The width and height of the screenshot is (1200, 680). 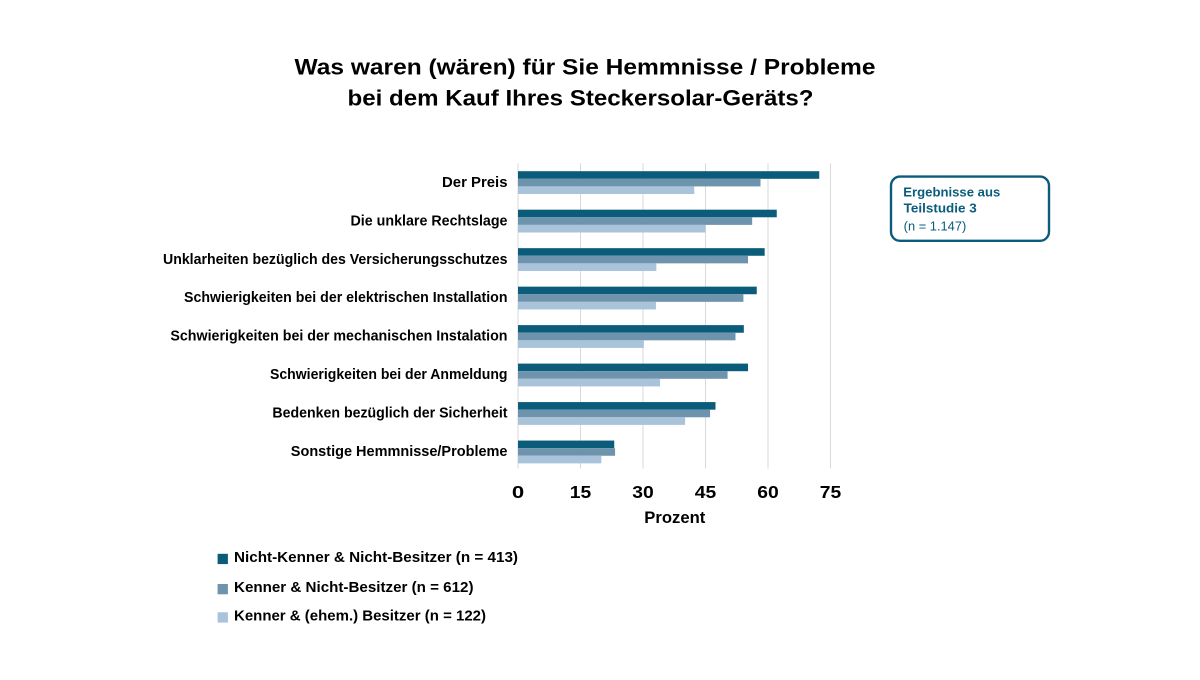 What do you see at coordinates (581, 492) in the screenshot?
I see `svg-text: 15` at bounding box center [581, 492].